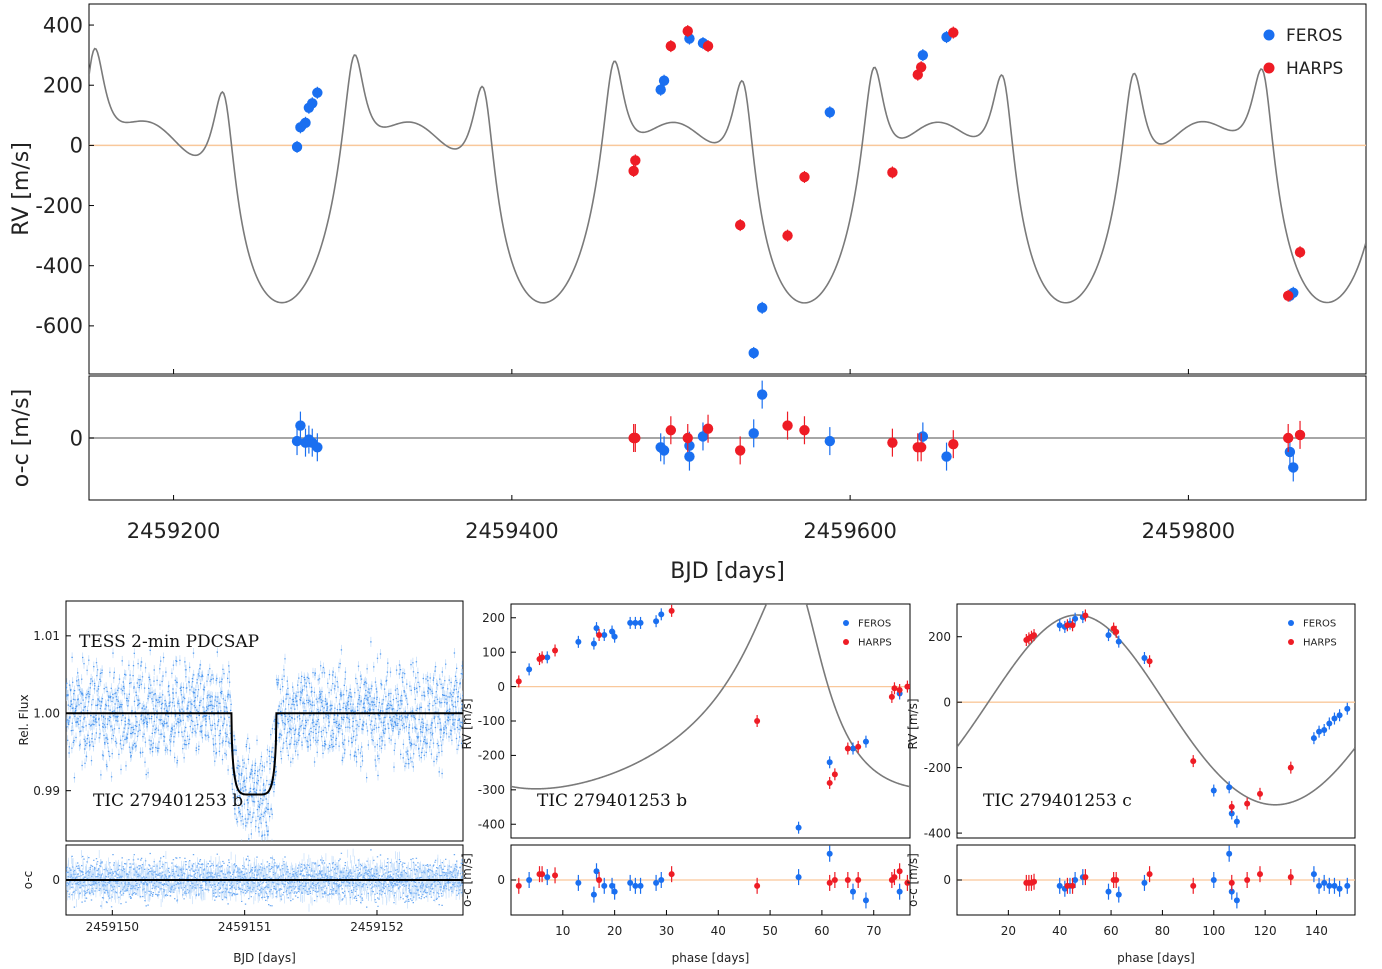  I want to click on transit-errorbars, so click(264, 738).